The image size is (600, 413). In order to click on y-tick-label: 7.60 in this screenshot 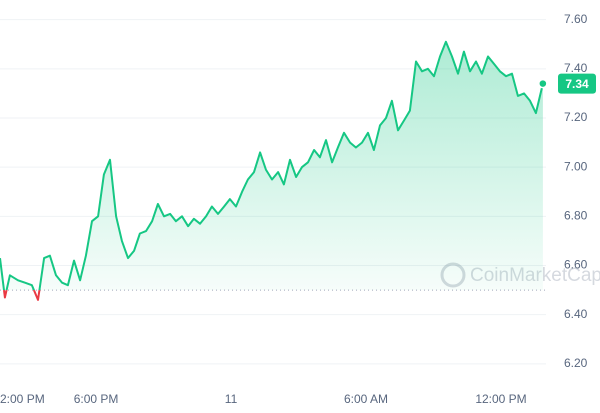, I will do `click(576, 19)`.